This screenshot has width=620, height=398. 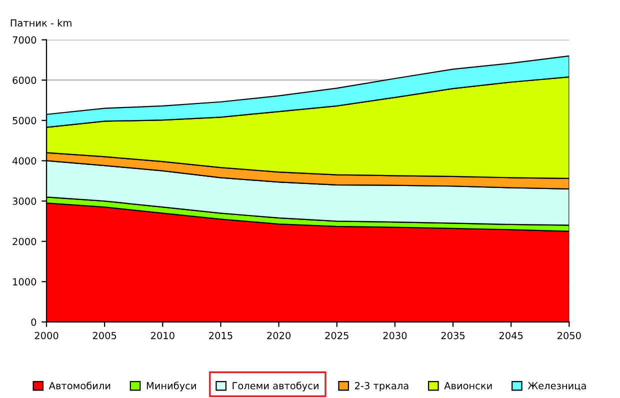 What do you see at coordinates (381, 387) in the screenshot?
I see `legend-label: 2-3 тркала` at bounding box center [381, 387].